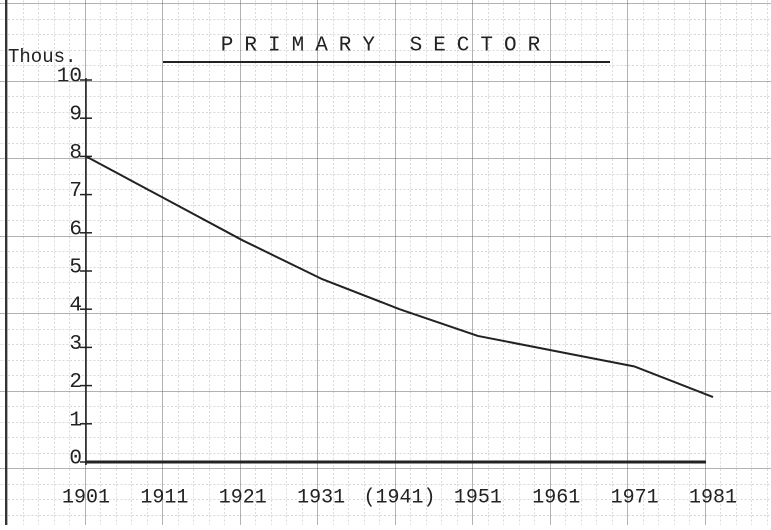 The height and width of the screenshot is (530, 771). Describe the element at coordinates (399, 497) in the screenshot. I see `x-tick-label: (1941)` at that location.